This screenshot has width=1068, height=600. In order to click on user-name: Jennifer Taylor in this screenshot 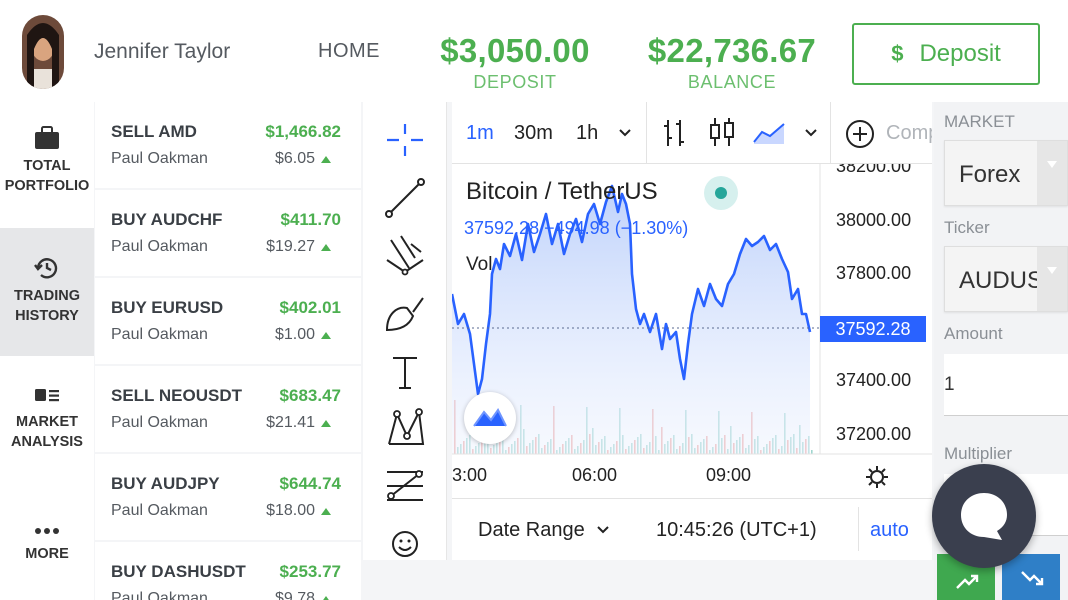, I will do `click(162, 51)`.